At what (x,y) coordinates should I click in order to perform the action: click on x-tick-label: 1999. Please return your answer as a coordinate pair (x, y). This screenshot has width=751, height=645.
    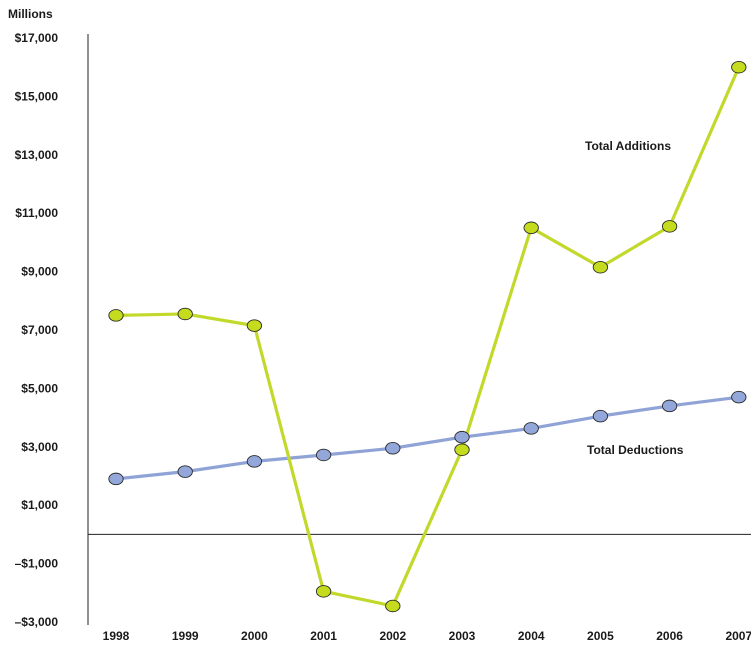
    Looking at the image, I should click on (185, 636).